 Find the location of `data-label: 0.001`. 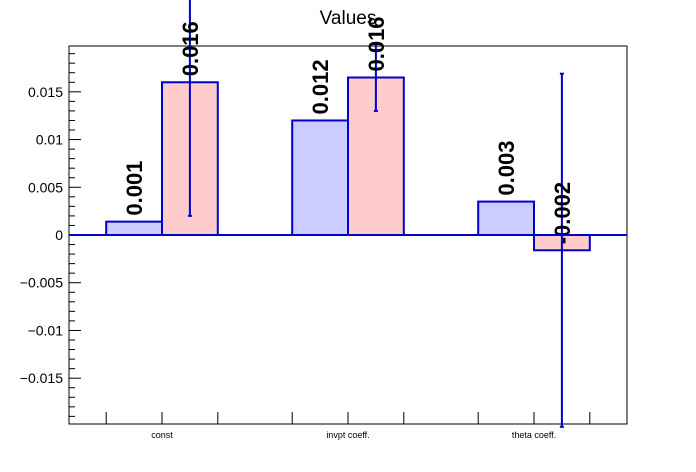

data-label: 0.001 is located at coordinates (134, 188).